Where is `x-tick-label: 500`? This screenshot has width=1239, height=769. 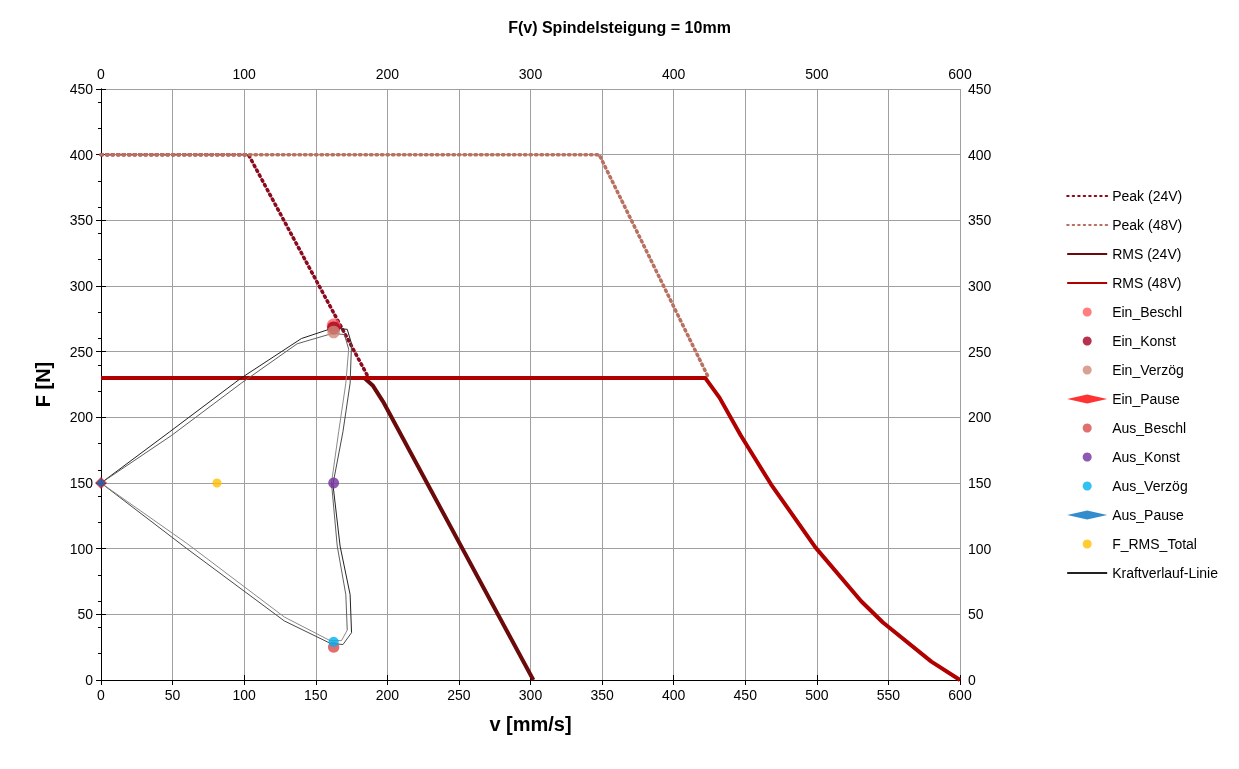 x-tick-label: 500 is located at coordinates (817, 695).